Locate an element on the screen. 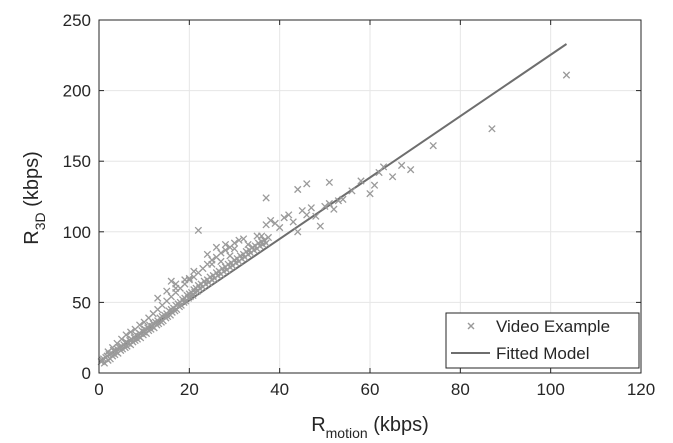 This screenshot has height=443, width=673. legend-marker-video-example is located at coordinates (471, 326).